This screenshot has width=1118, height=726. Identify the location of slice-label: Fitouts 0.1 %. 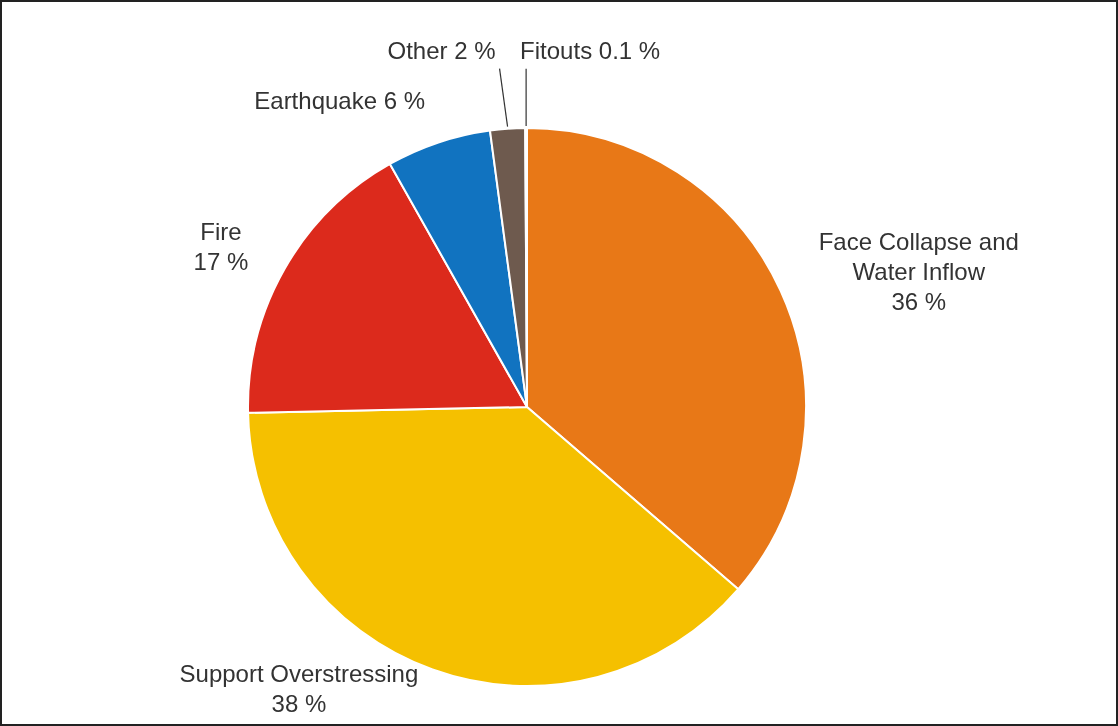
(590, 51).